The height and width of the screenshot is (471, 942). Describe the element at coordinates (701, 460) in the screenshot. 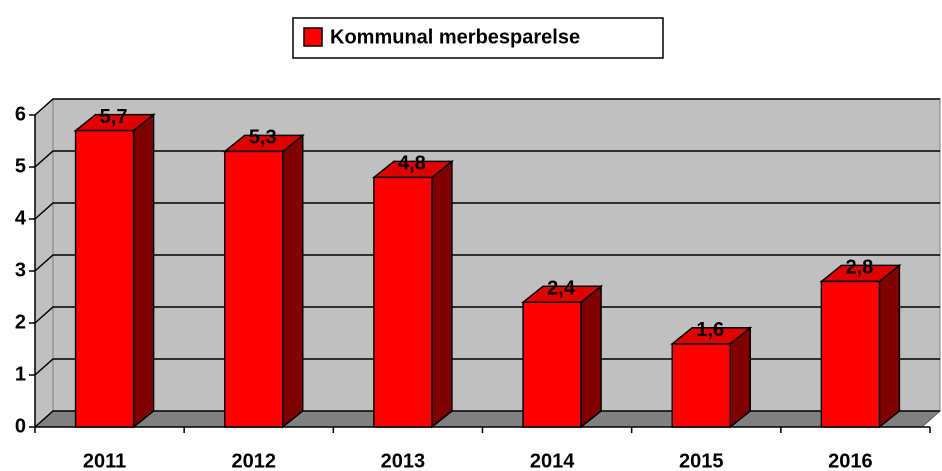

I see `x-tick-label: 2015` at that location.